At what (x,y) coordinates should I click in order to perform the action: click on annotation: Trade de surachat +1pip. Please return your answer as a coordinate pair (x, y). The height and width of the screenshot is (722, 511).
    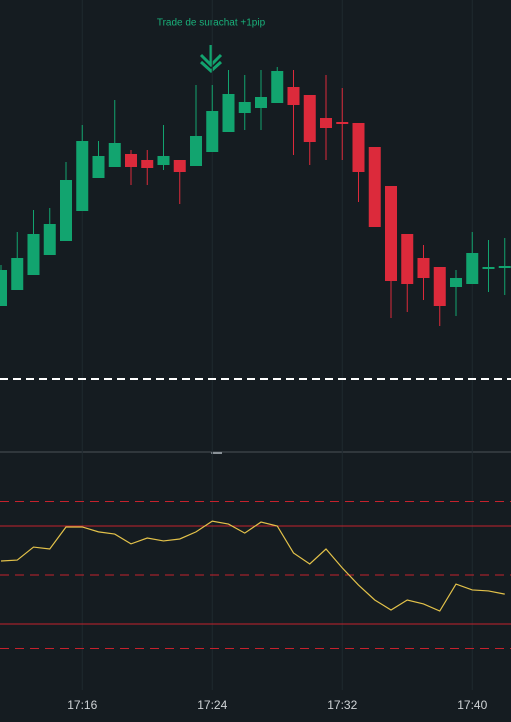
    Looking at the image, I should click on (211, 23).